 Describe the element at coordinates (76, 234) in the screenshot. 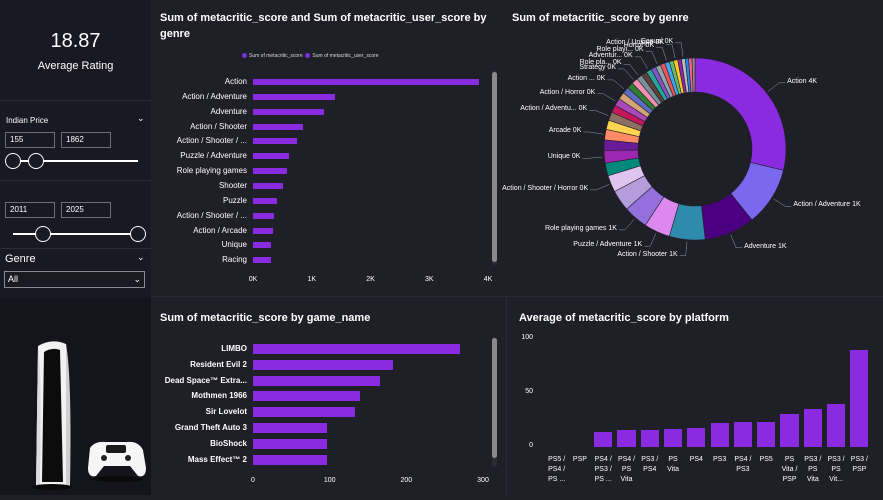

I see `year-slider-track` at that location.